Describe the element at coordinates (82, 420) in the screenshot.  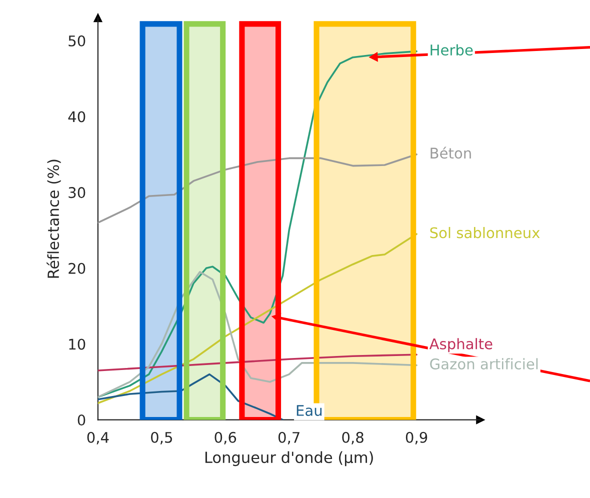
I see `y-tick-label: 0` at that location.